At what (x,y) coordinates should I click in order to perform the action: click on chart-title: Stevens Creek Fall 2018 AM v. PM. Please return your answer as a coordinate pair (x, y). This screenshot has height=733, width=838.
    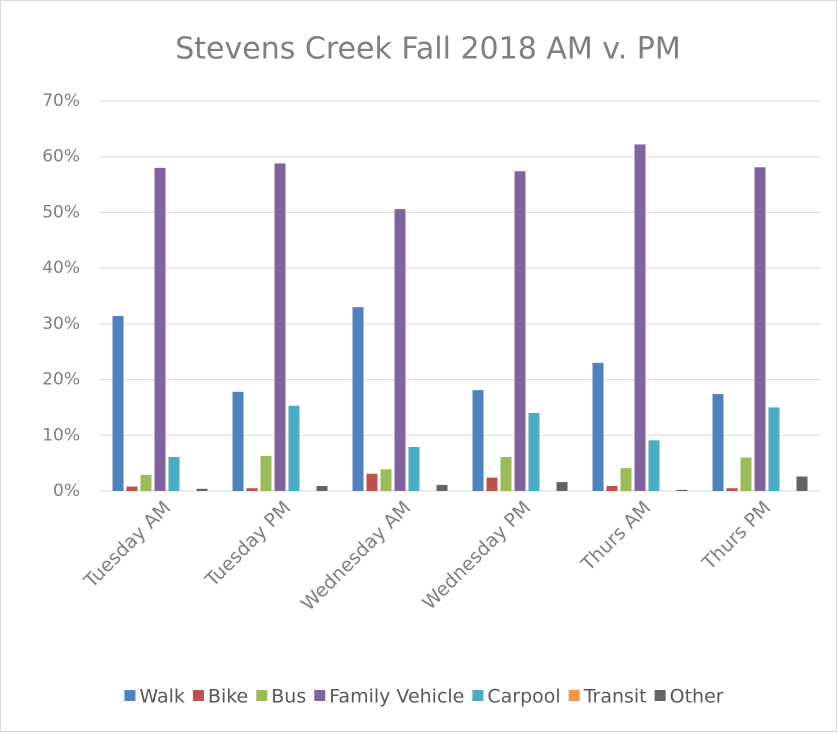
    Looking at the image, I should click on (428, 49).